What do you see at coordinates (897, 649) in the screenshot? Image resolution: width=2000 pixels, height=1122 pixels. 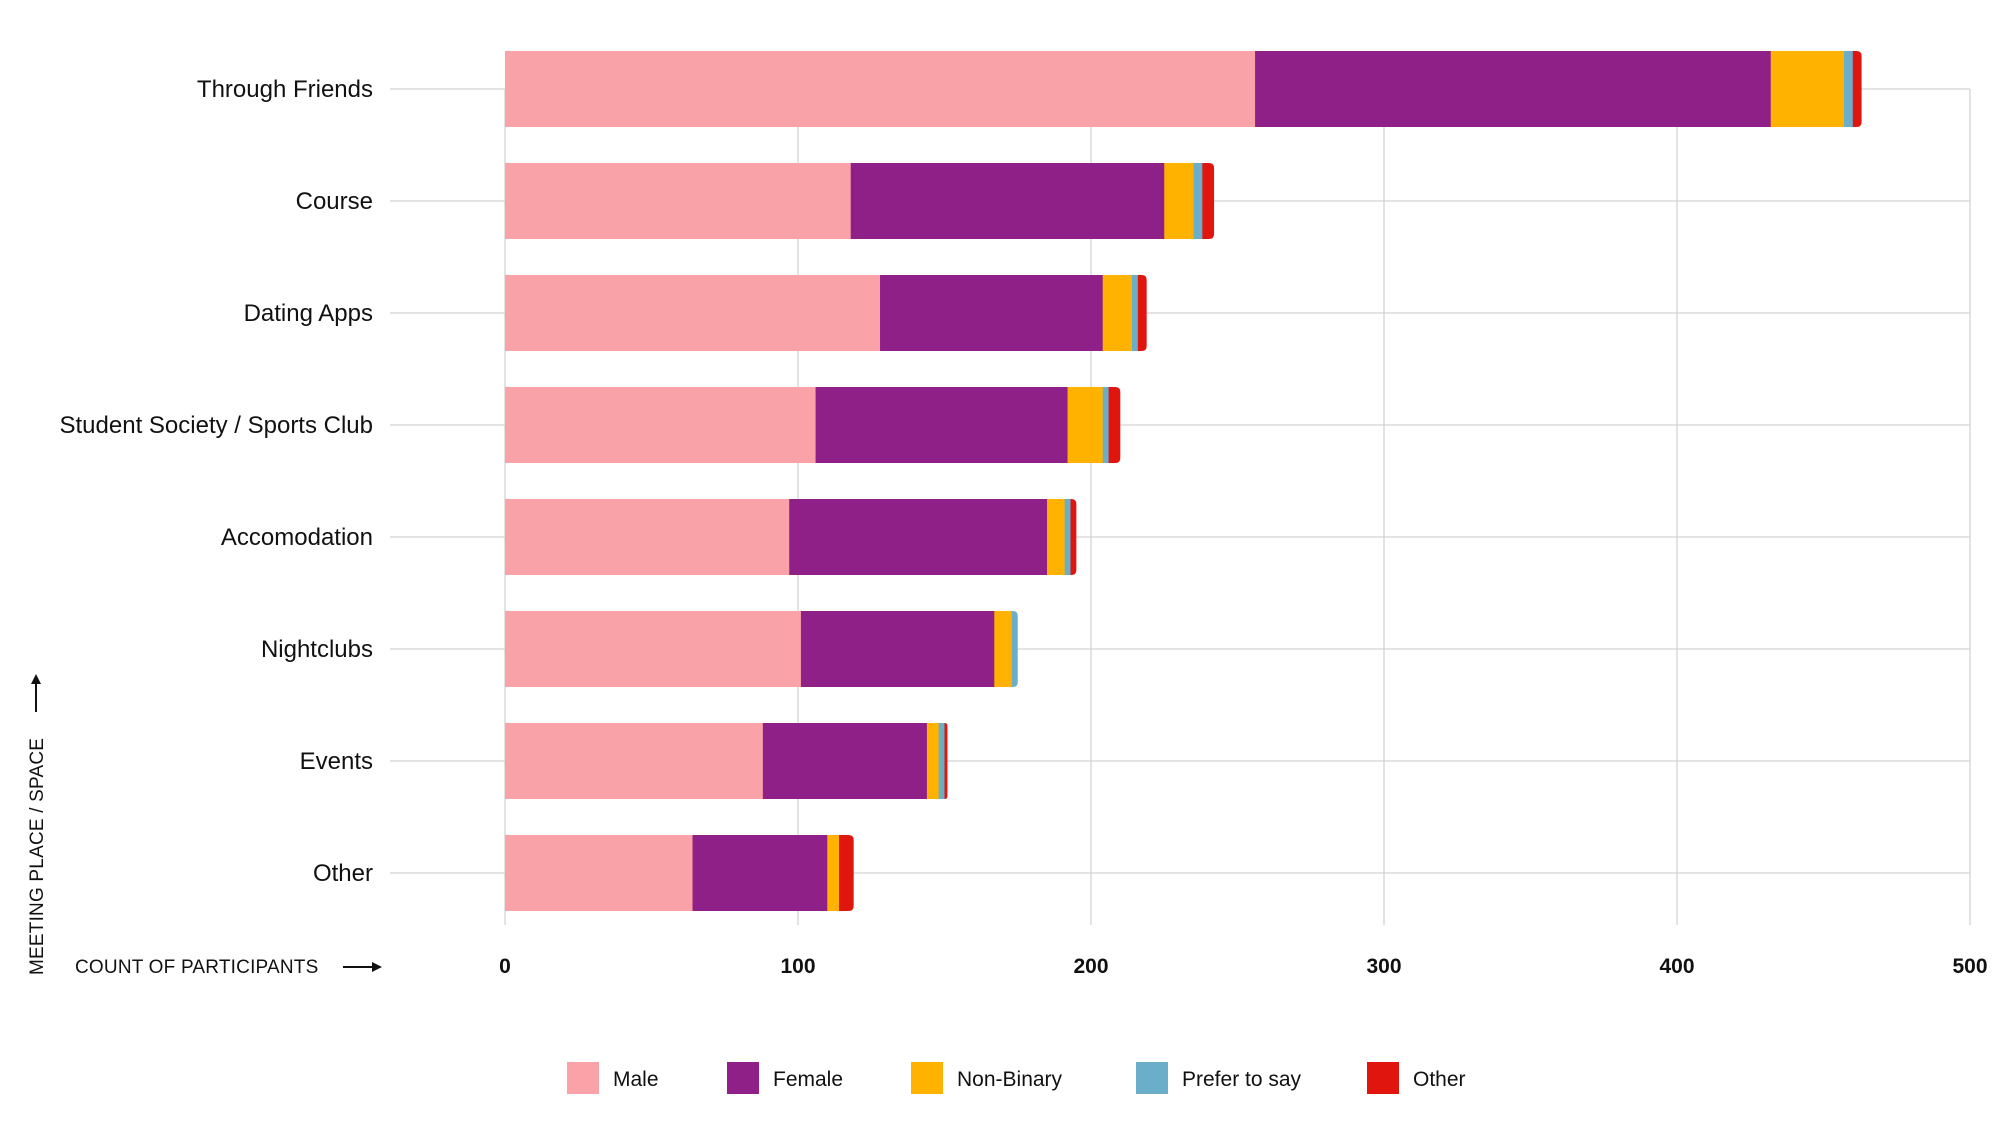 I see `bar-nightclubs-female` at bounding box center [897, 649].